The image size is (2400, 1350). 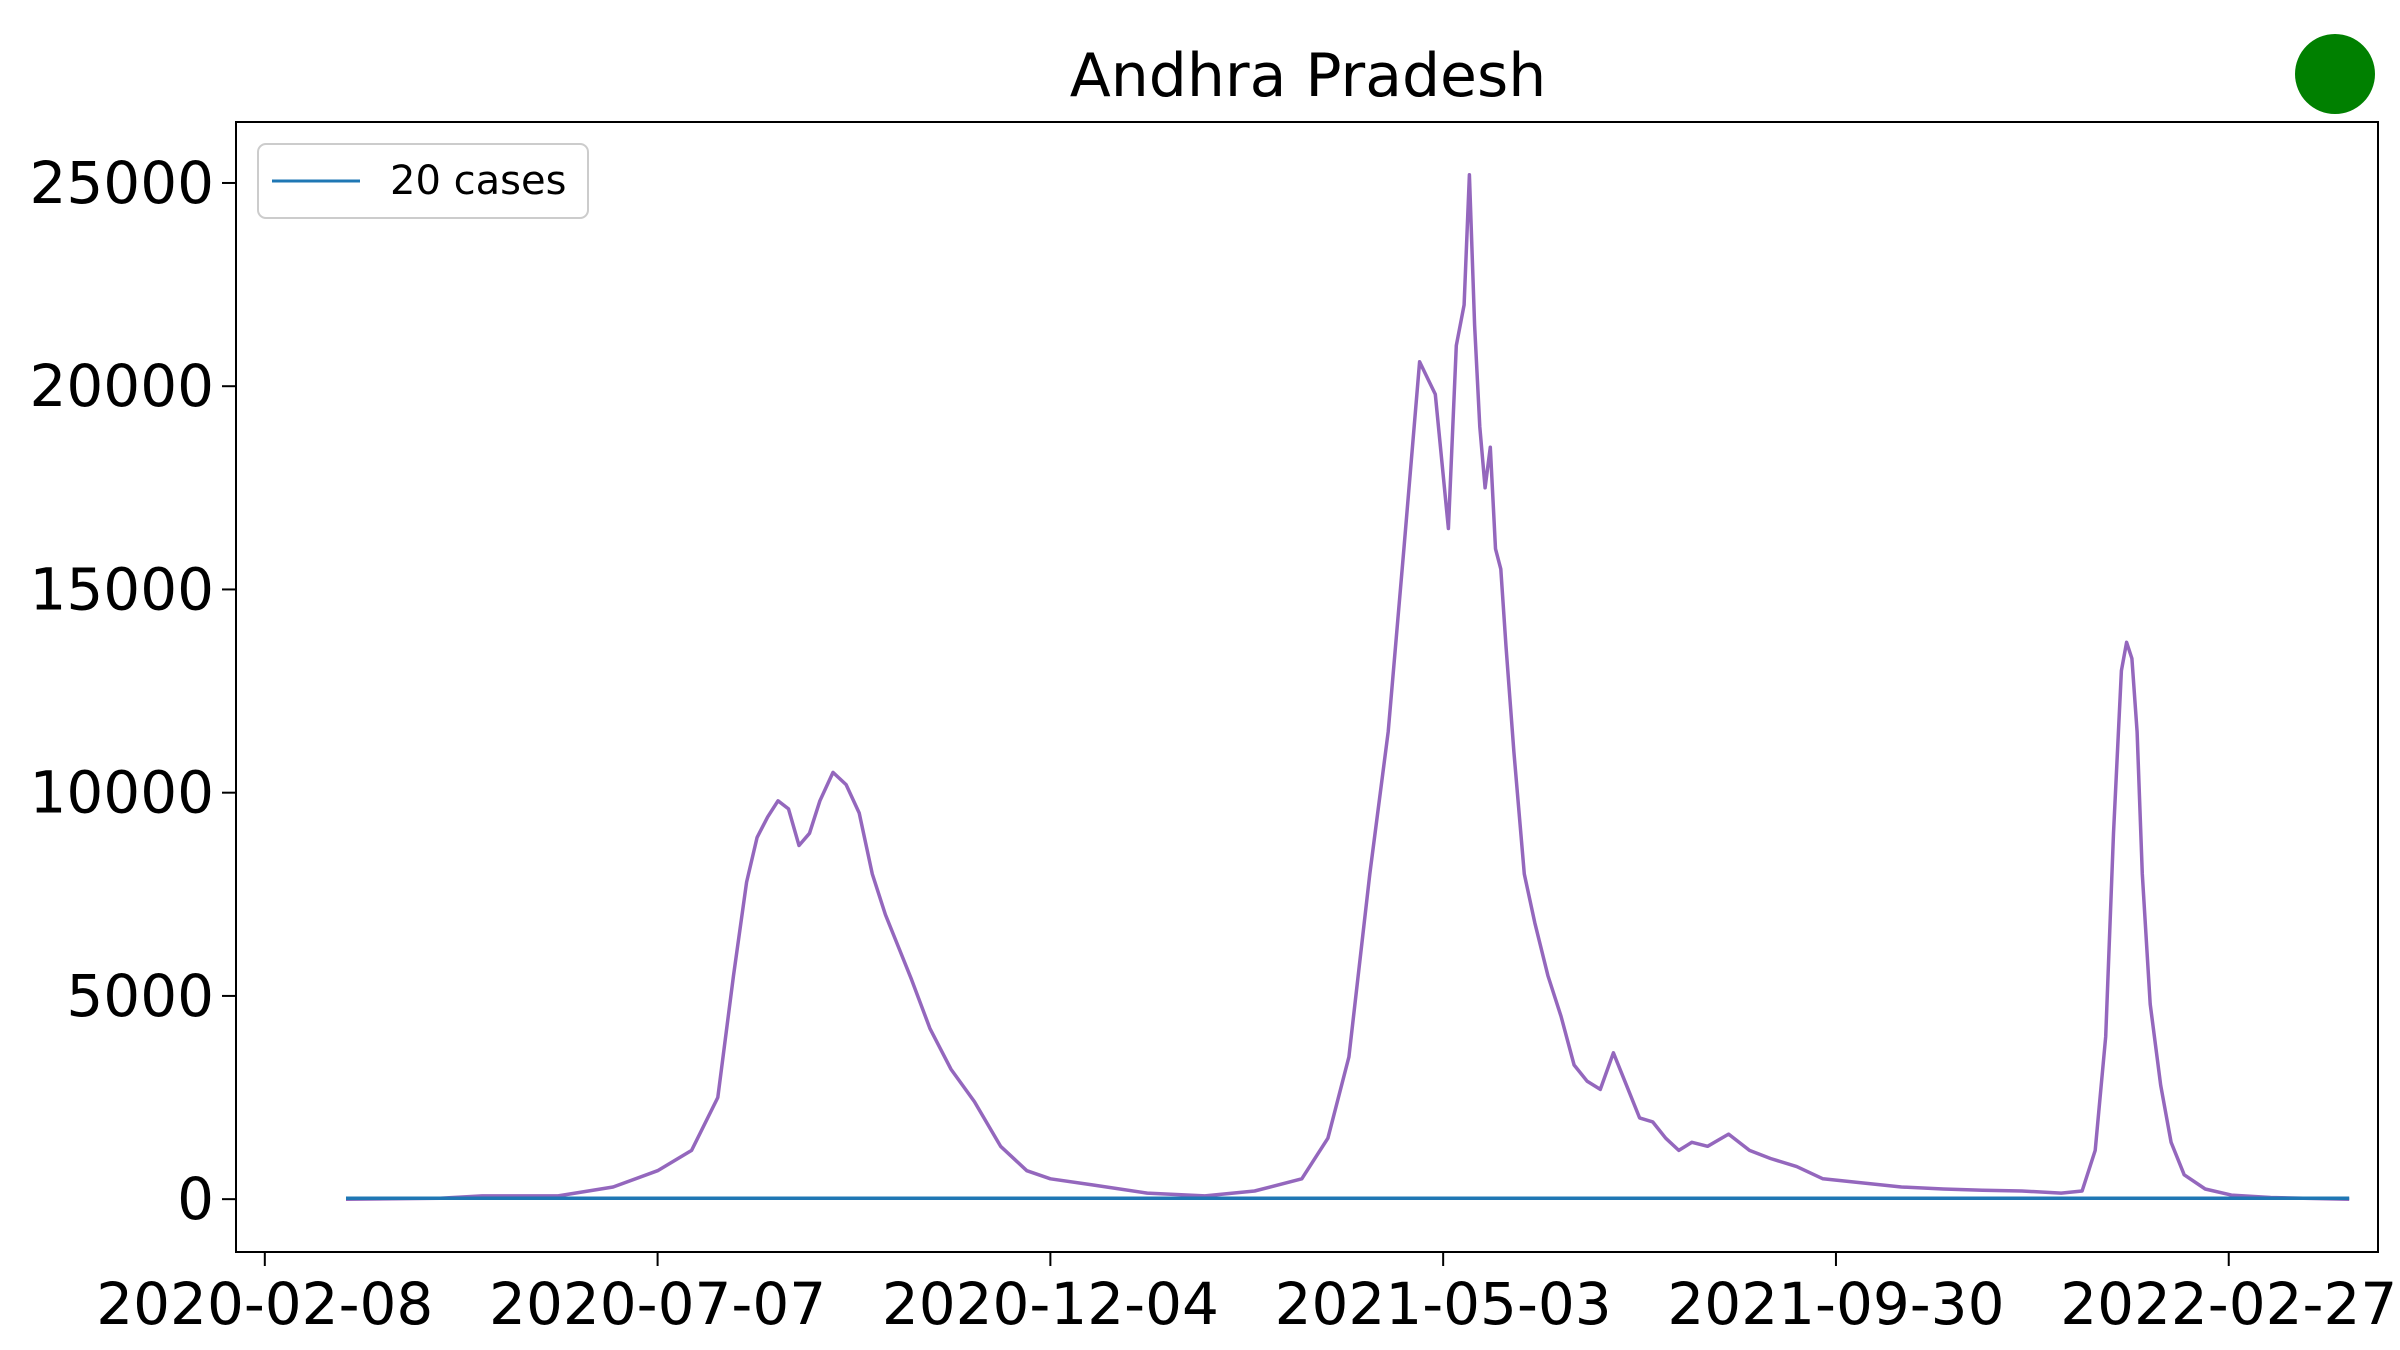 I want to click on y-tick-label: 10000, so click(x=121, y=793).